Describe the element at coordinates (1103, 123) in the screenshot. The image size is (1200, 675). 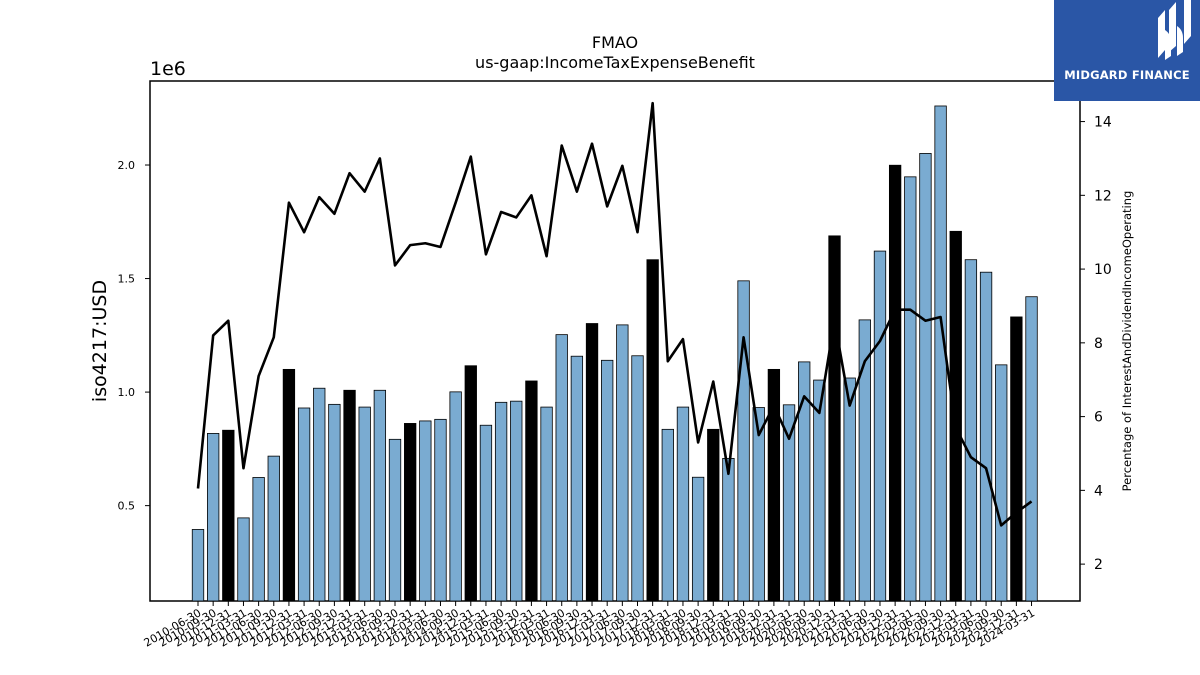
I see `y2-tick-label: 14` at that location.